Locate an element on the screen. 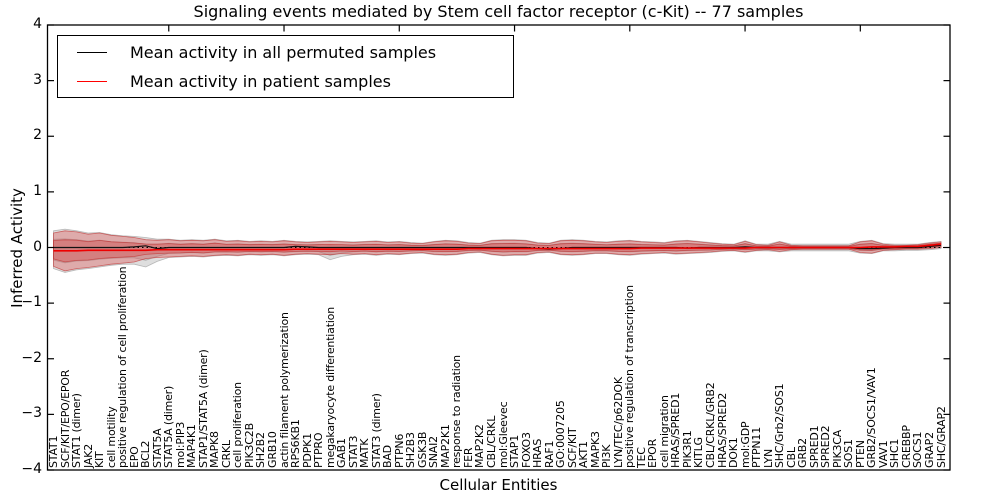  legend-entry-patient: Mean activity in patient samples is located at coordinates (285, 81).